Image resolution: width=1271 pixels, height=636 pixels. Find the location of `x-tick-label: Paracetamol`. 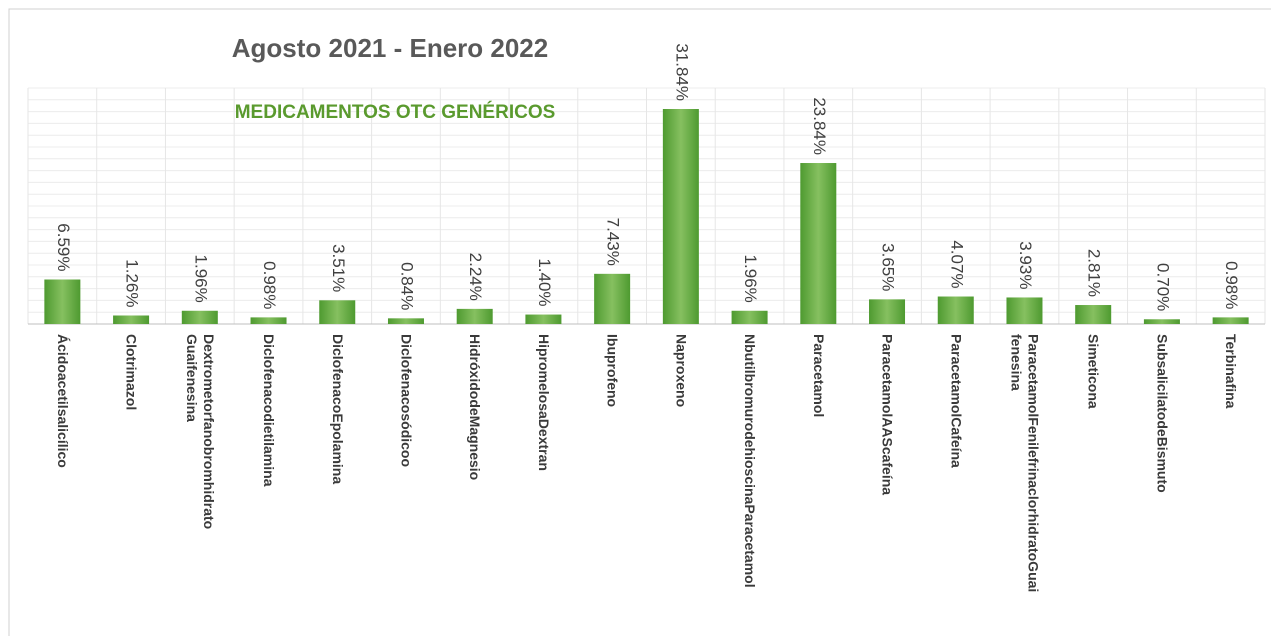

x-tick-label: Paracetamol is located at coordinates (818, 376).